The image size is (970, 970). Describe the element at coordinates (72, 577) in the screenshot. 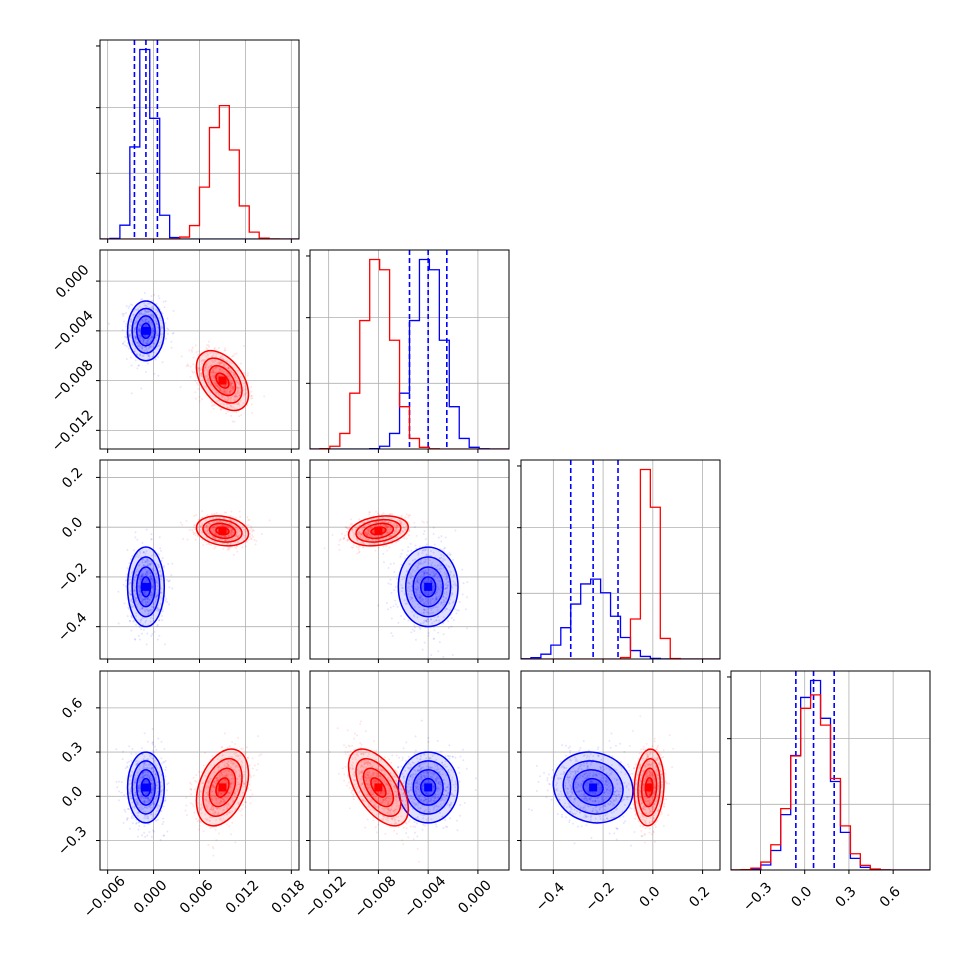

I see `y-tick-label: −0.2` at that location.